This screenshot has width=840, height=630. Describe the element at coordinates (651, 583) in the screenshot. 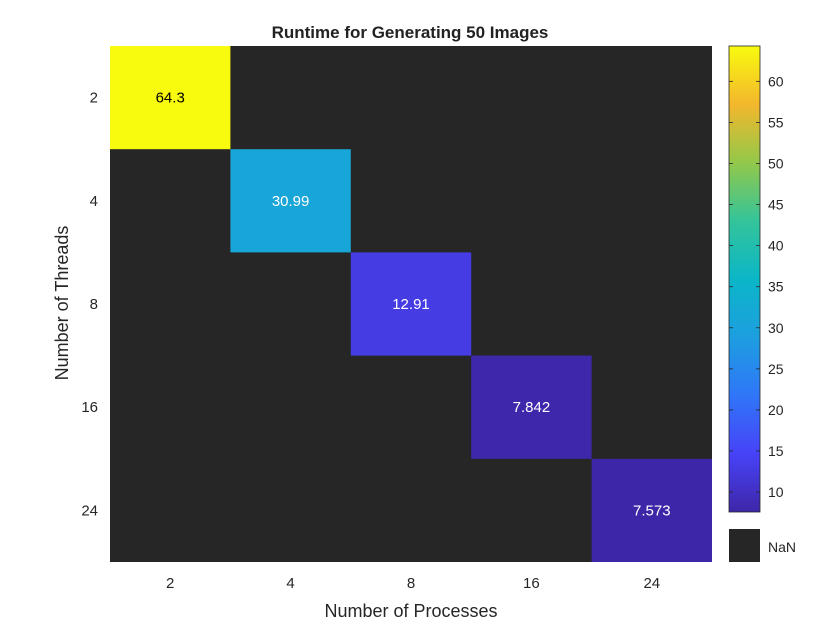

I see `x-tick-label: 24` at that location.